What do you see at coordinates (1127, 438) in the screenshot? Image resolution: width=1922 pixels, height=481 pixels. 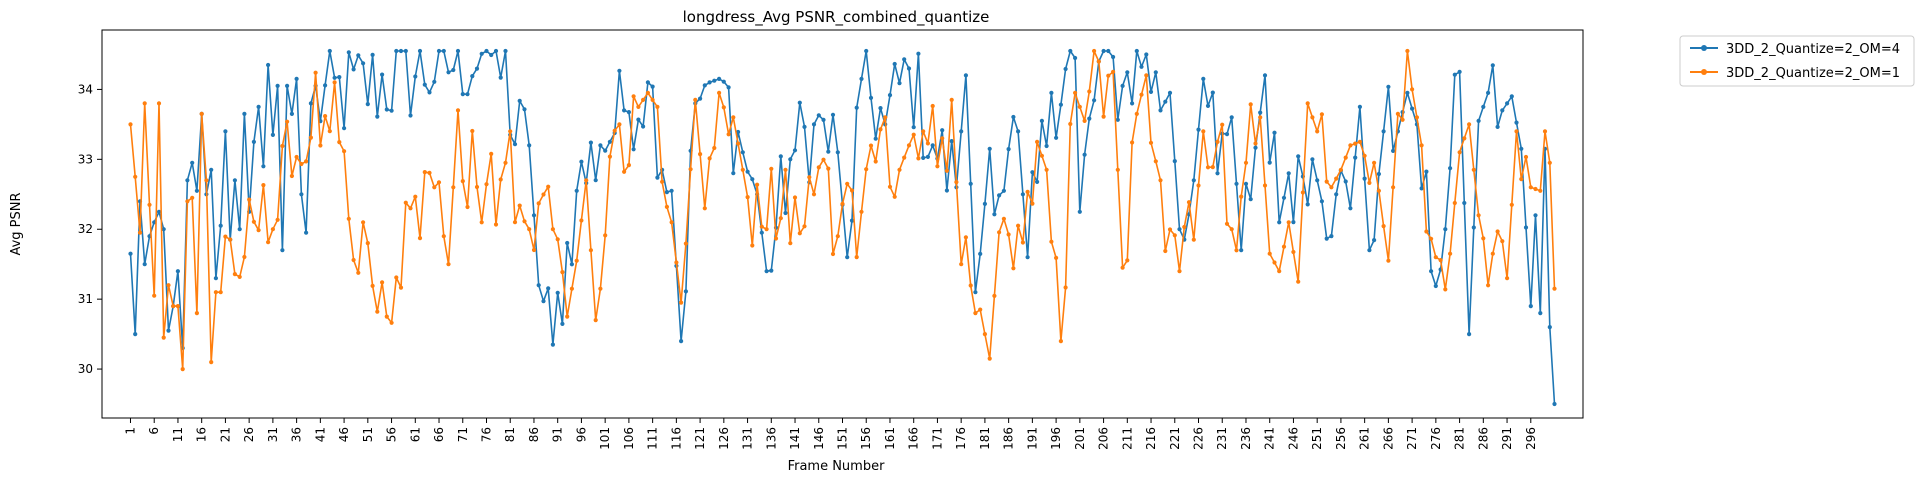 I see `x-tick-label: 211` at bounding box center [1127, 438].